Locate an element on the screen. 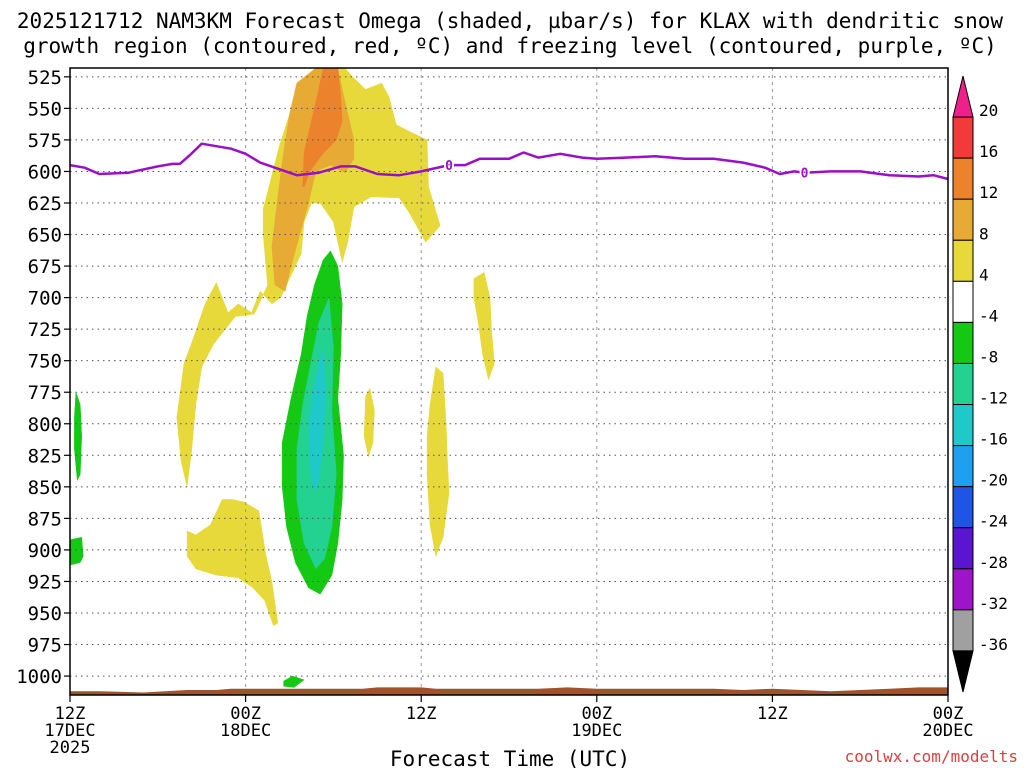 This screenshot has height=768, width=1024. x-tick-label-3-1: 19DEC is located at coordinates (596, 731).